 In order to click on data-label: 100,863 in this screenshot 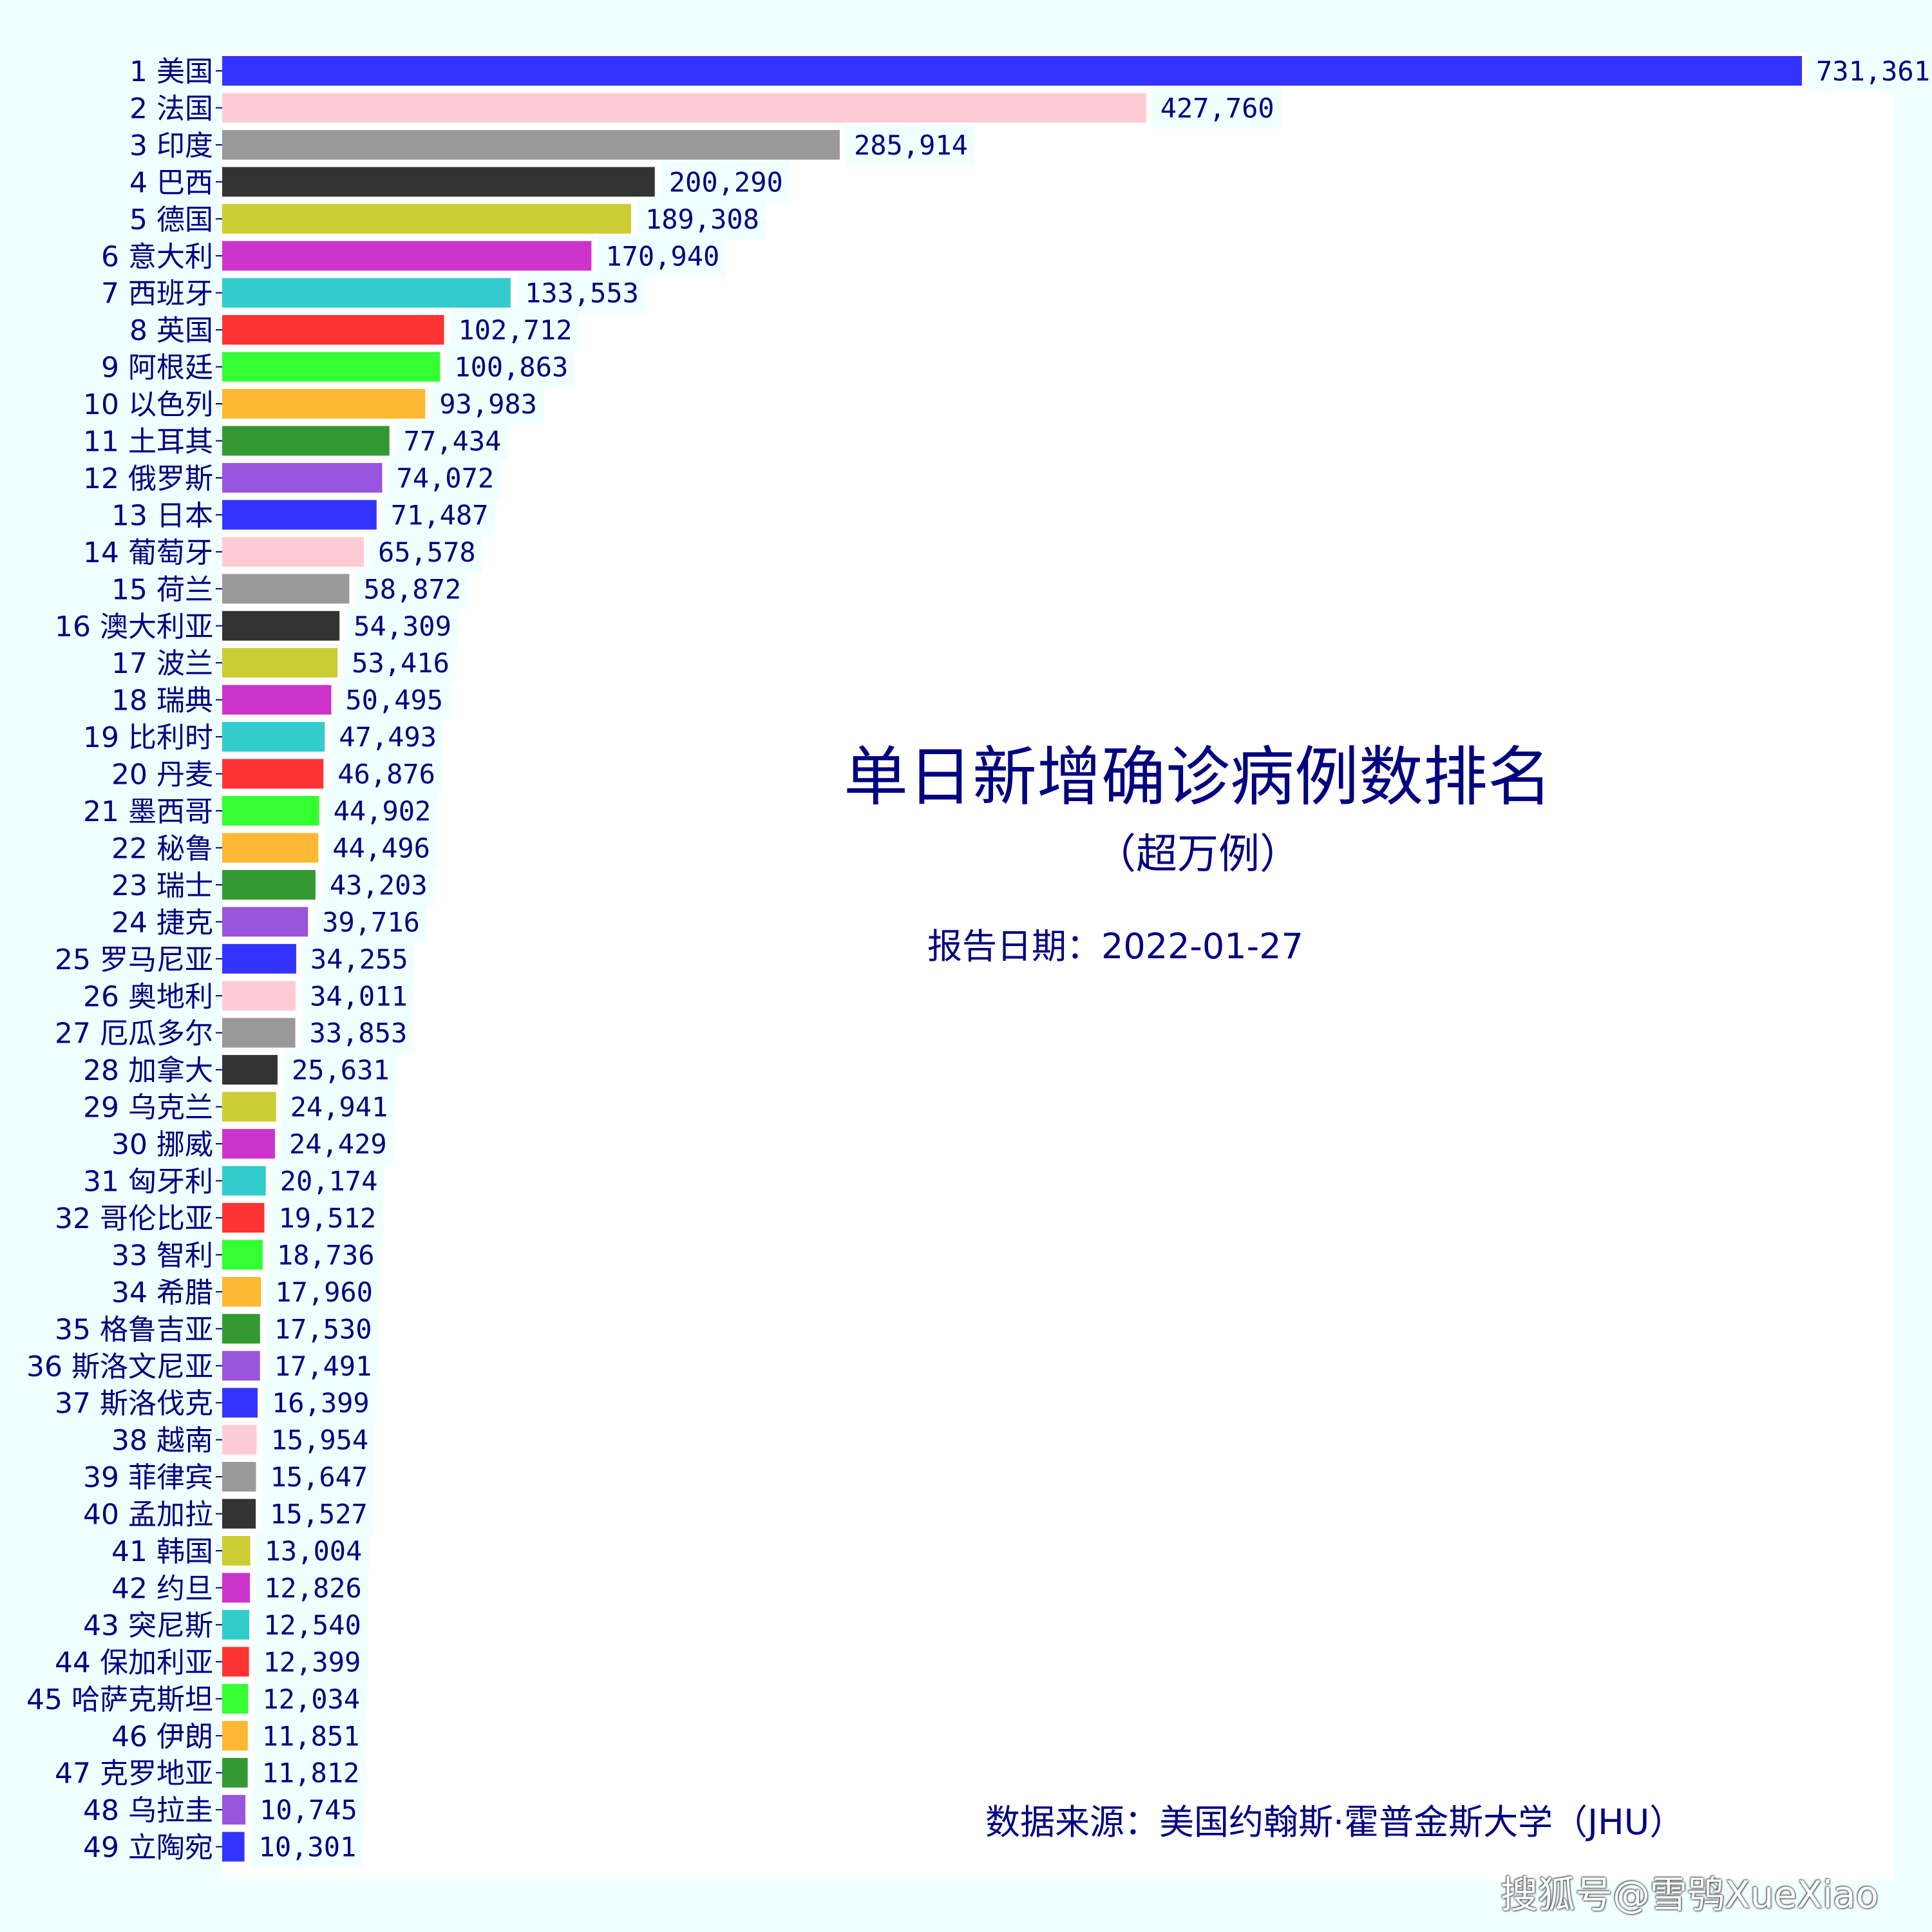, I will do `click(511, 367)`.